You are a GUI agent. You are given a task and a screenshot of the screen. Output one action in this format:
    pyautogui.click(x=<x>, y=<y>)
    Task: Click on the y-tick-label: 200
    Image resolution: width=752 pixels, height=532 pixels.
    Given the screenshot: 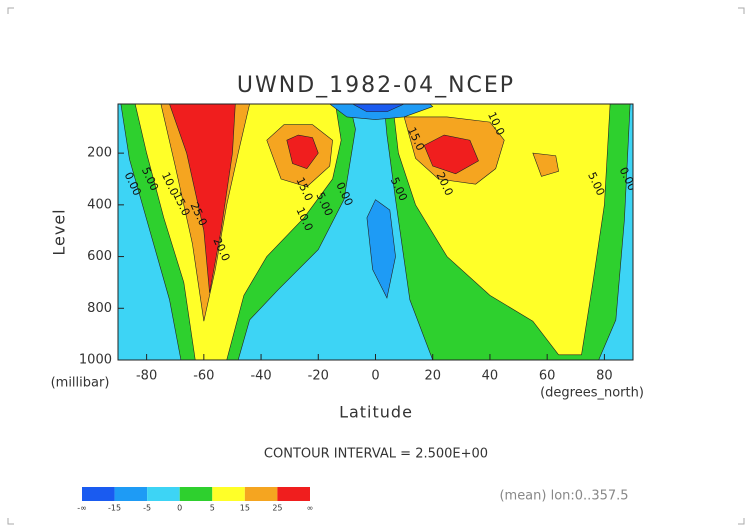 What is the action you would take?
    pyautogui.click(x=99, y=153)
    